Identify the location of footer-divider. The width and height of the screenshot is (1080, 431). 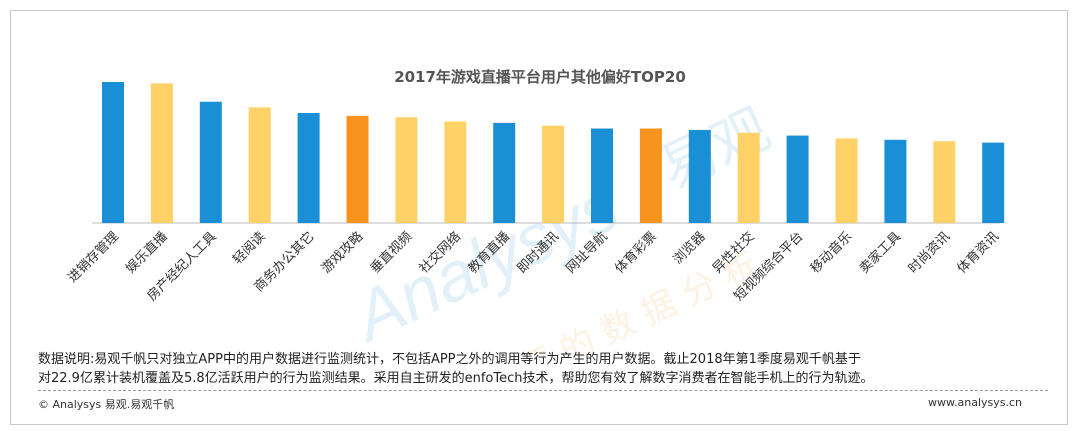
(543, 390).